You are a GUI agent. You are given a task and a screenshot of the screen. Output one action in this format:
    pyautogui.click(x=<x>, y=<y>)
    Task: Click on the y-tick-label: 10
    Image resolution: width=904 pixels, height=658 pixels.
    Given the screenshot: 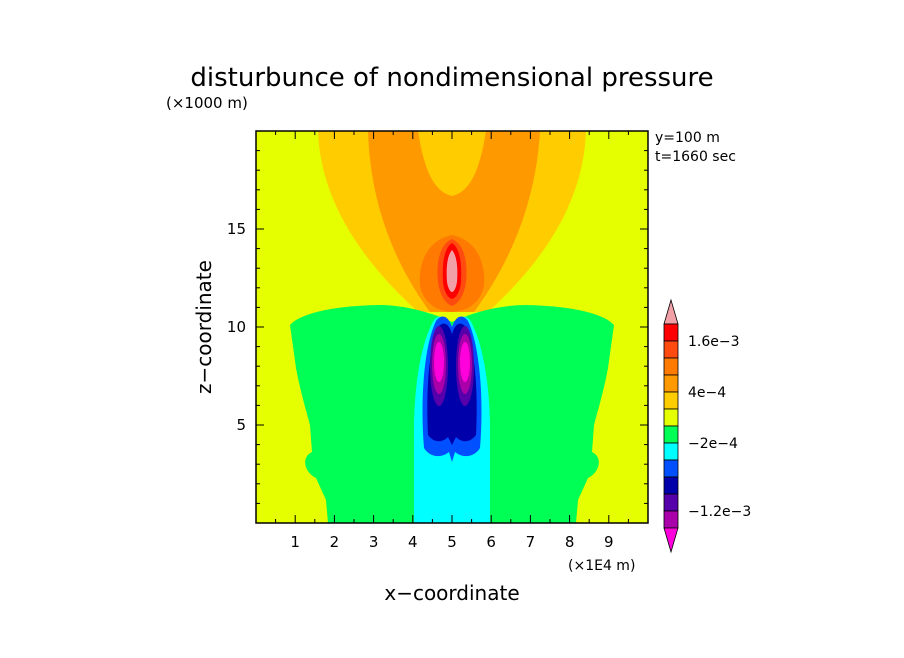 What is the action you would take?
    pyautogui.click(x=236, y=327)
    